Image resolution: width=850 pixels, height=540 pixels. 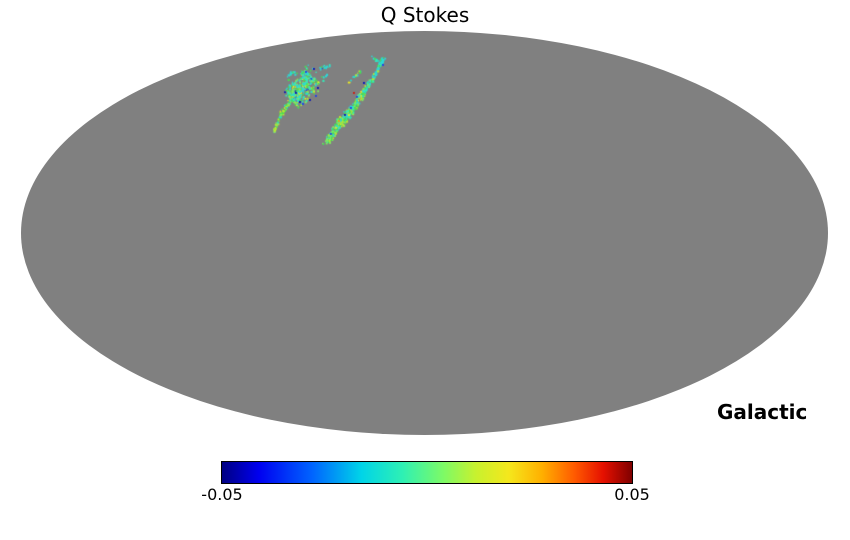 I want to click on colorbar, so click(x=427, y=472).